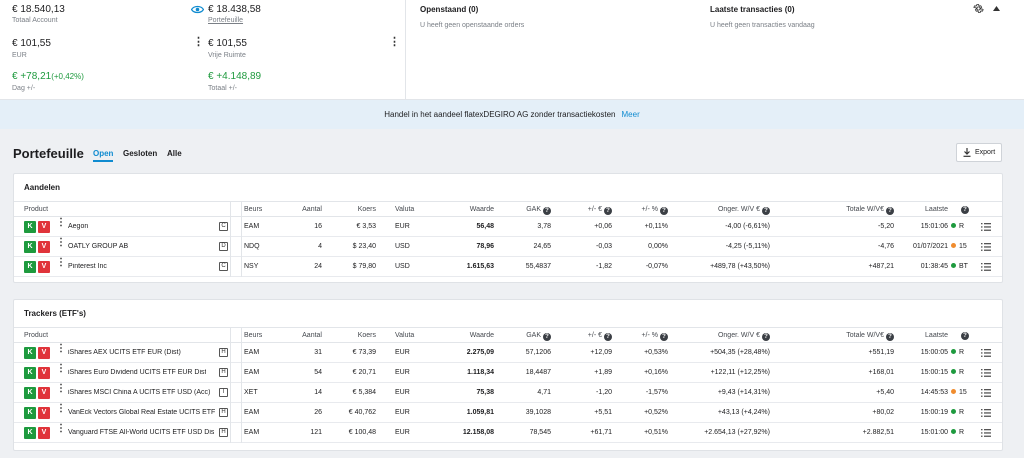 The height and width of the screenshot is (458, 1024). Describe the element at coordinates (538, 352) in the screenshot. I see `cell-gak: 57,1206` at that location.